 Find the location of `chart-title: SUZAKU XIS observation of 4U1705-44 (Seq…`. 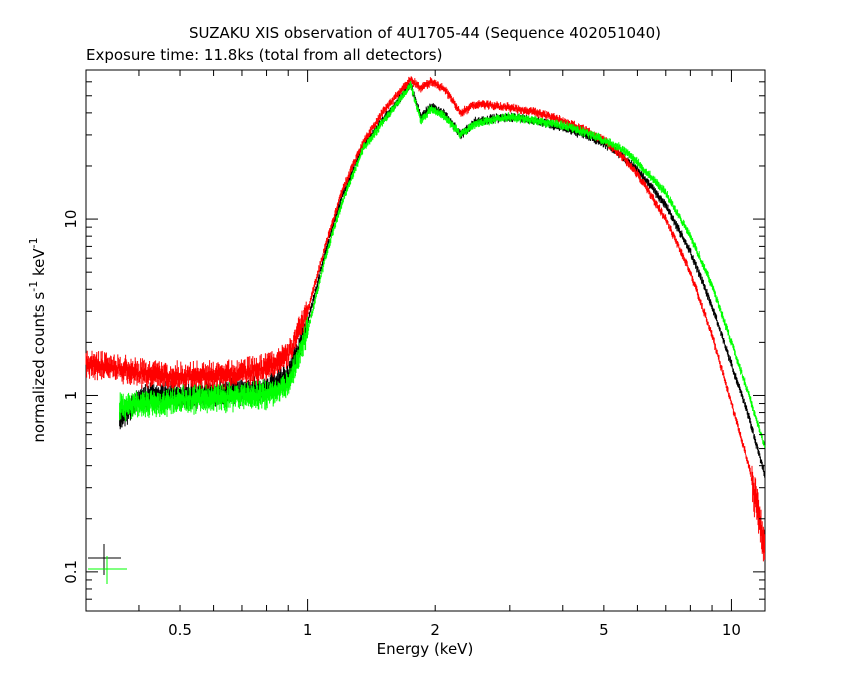

chart-title: SUZAKU XIS observation of 4U1705-44 (Seq… is located at coordinates (425, 33).